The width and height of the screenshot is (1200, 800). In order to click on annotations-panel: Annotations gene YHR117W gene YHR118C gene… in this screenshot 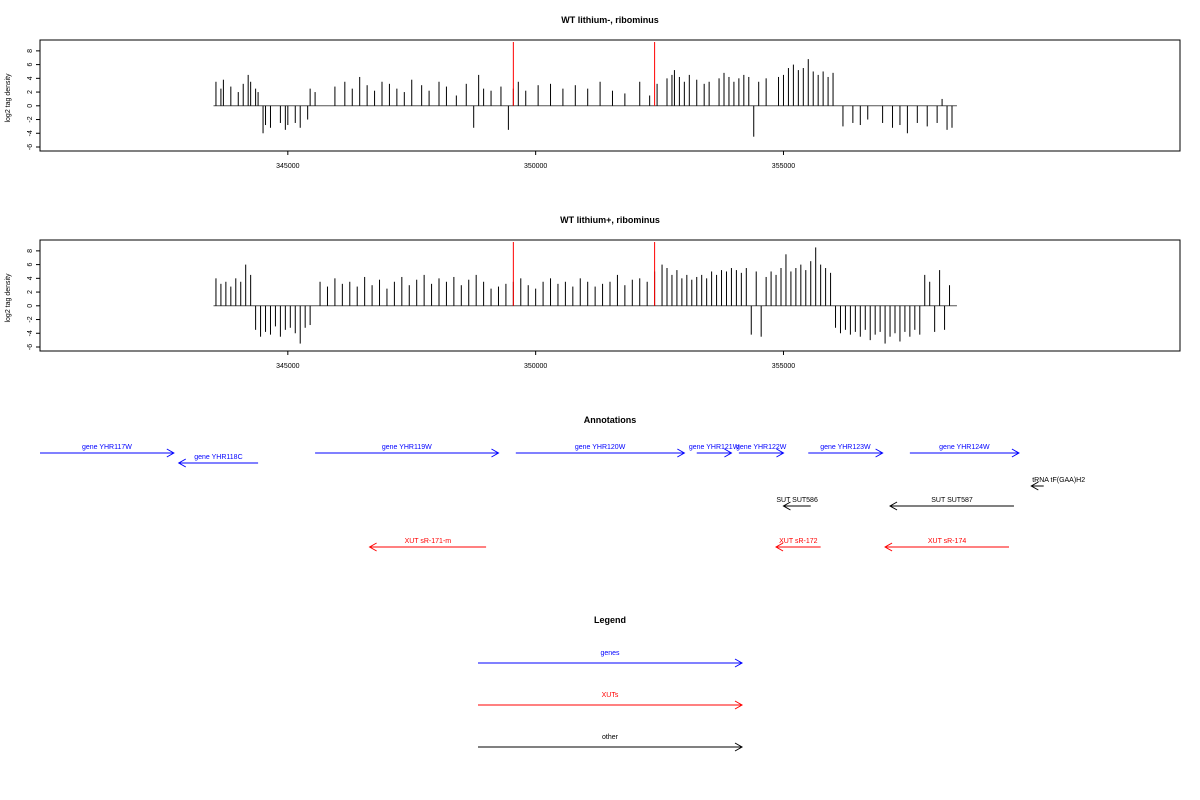, I will do `click(562, 483)`.